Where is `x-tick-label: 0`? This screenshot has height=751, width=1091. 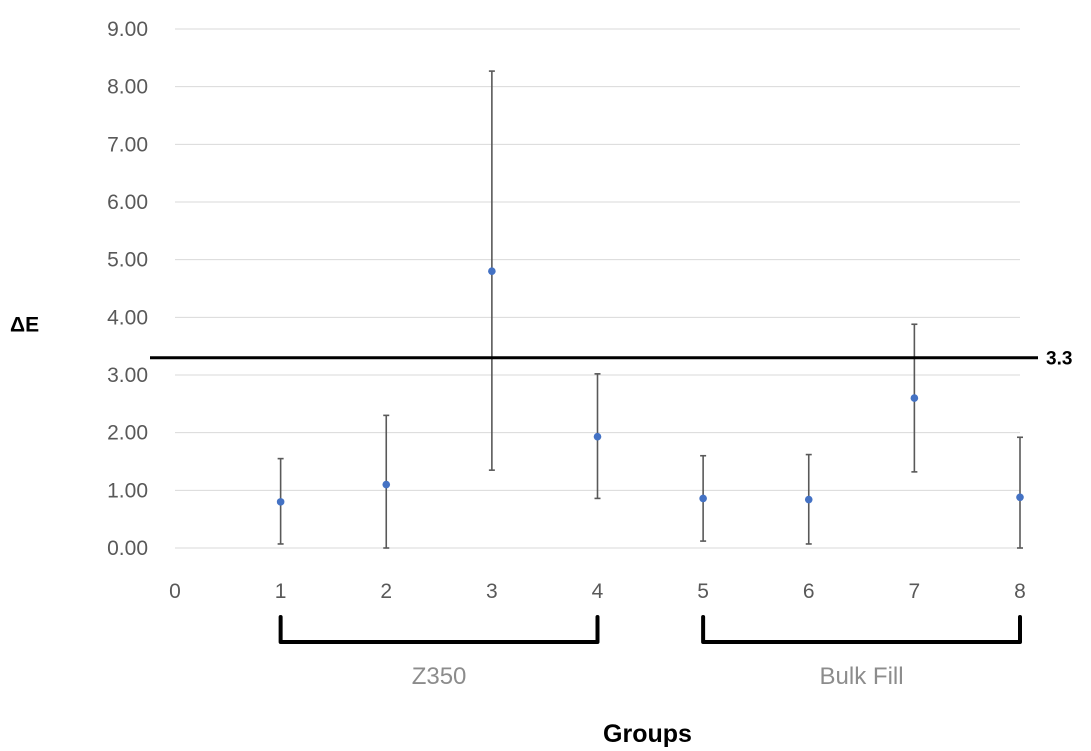
x-tick-label: 0 is located at coordinates (175, 591).